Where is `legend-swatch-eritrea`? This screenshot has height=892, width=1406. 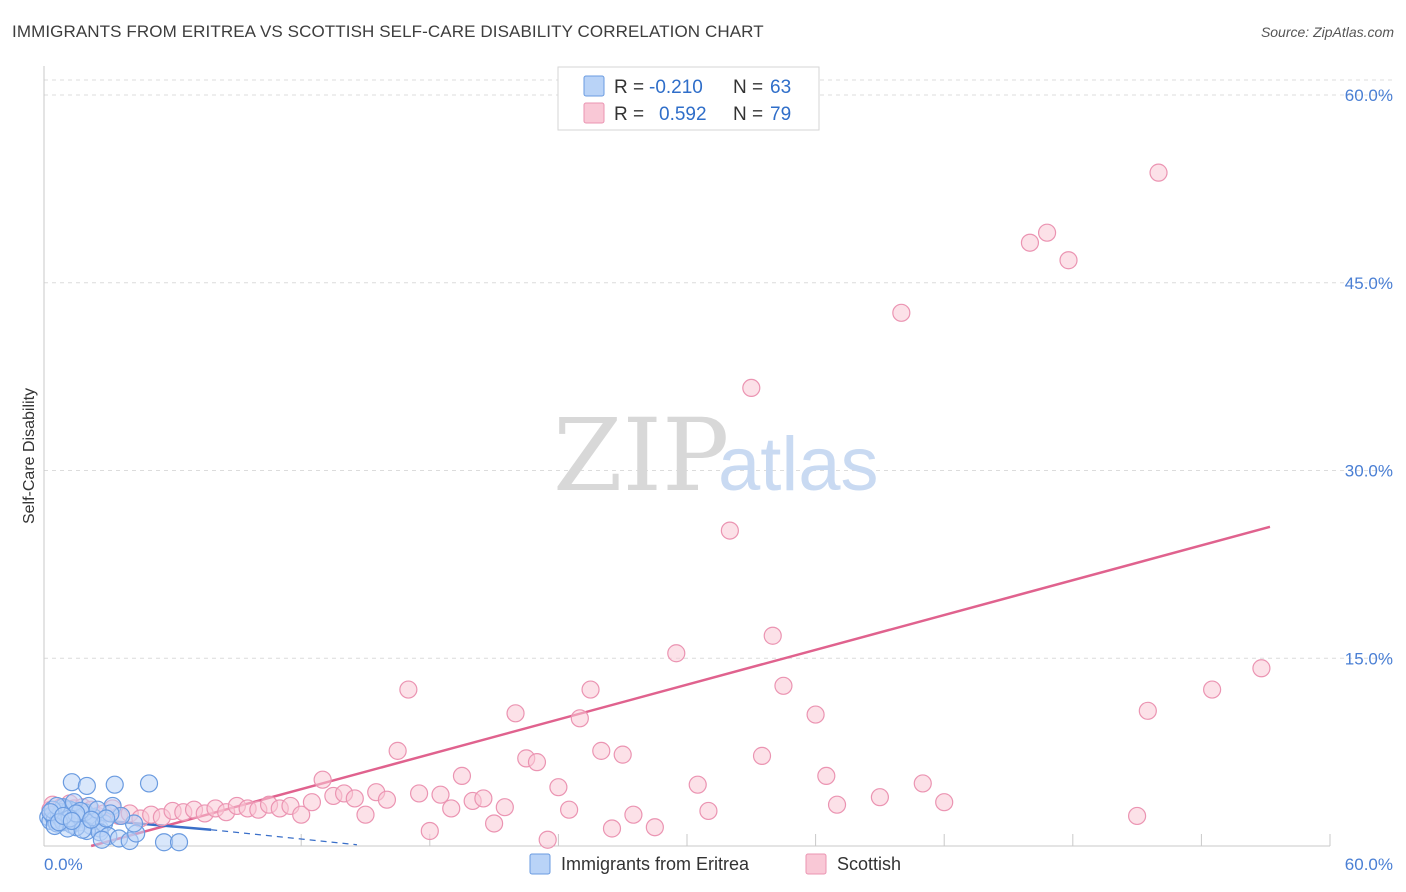 legend-swatch-eritrea is located at coordinates (594, 86).